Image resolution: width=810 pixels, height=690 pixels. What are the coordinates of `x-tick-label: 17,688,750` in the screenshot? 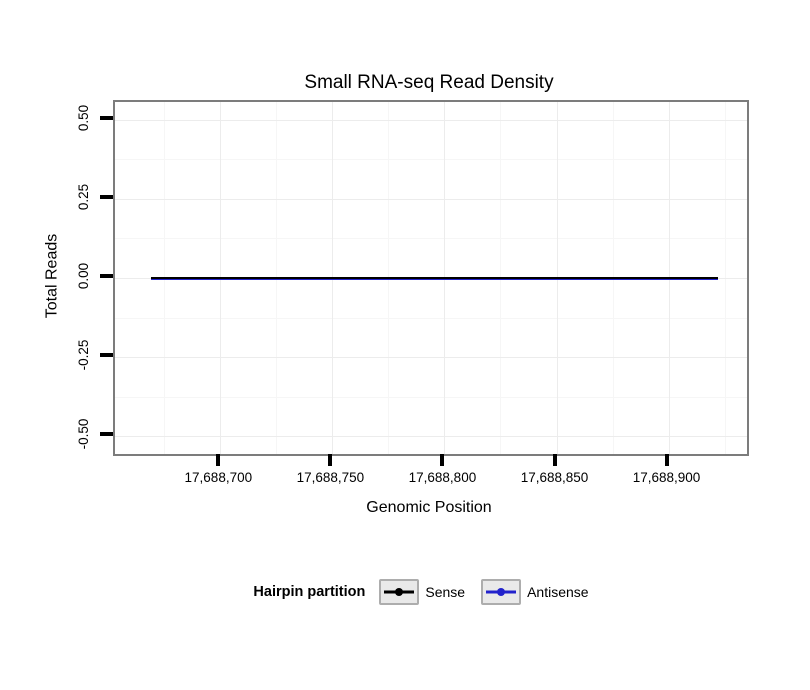 It's located at (330, 477).